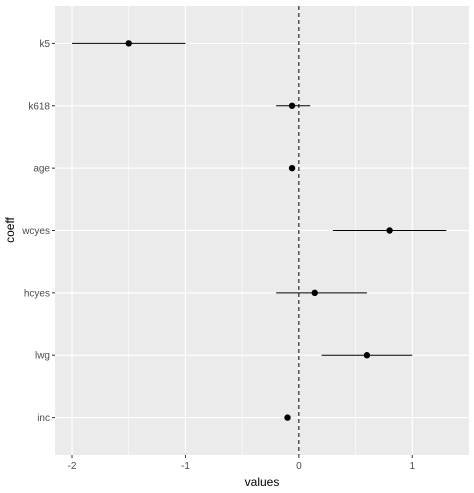 The height and width of the screenshot is (493, 474). Describe the element at coordinates (242, 463) in the screenshot. I see `x-axis-ticks: -2 -1 0 1` at that location.